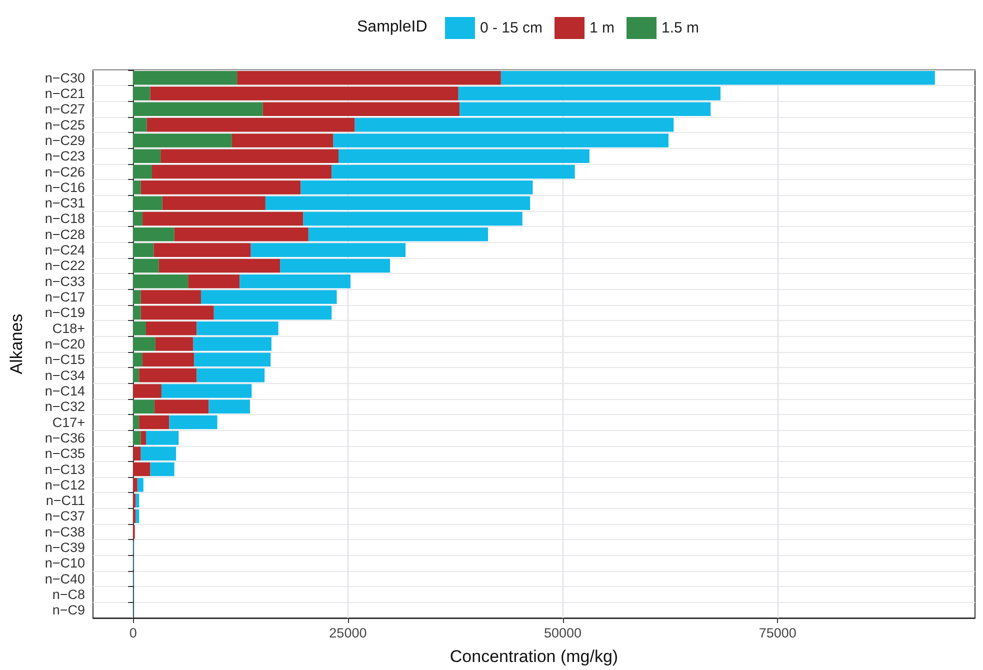  Describe the element at coordinates (64, 266) in the screenshot. I see `y-tick-label: n−C22` at that location.